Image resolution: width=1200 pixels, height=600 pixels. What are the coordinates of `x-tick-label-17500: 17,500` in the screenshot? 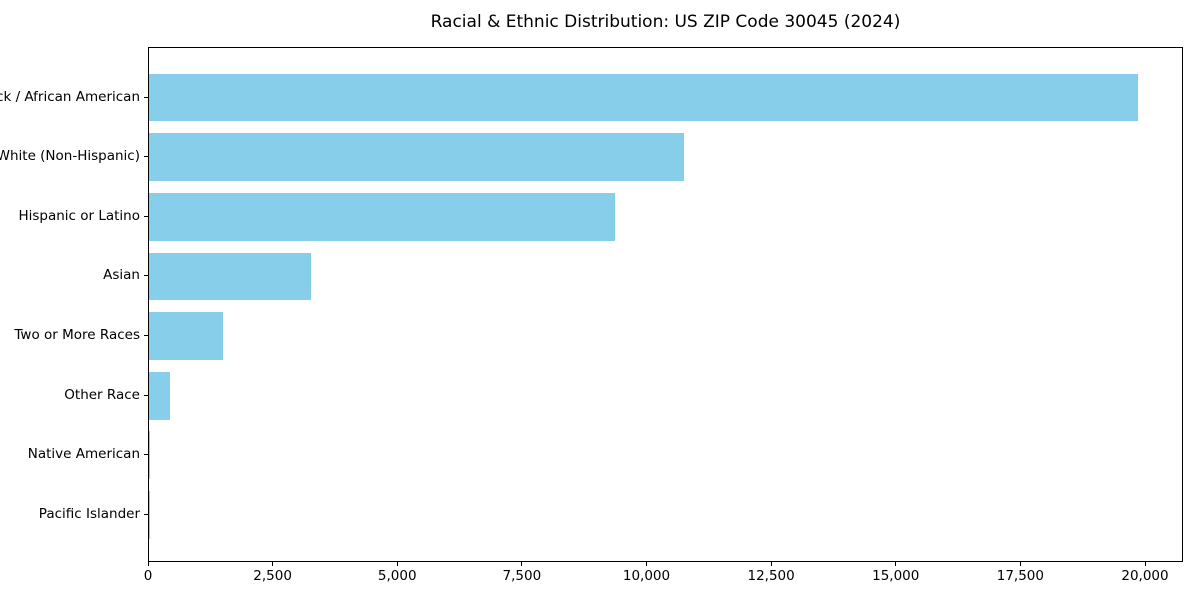 It's located at (1020, 576).